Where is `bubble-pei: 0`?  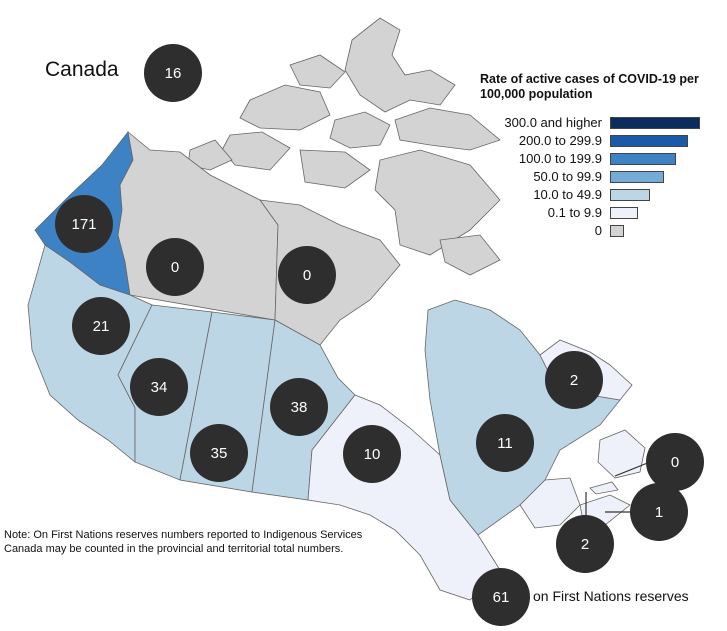
bubble-pei: 0 is located at coordinates (675, 462).